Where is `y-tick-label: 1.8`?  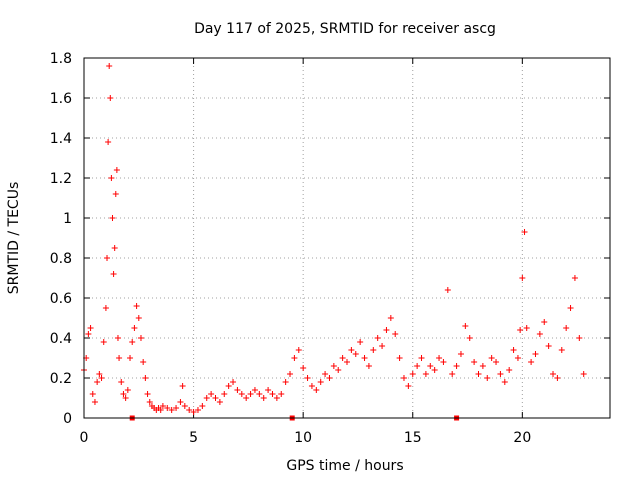 y-tick-label: 1.8 is located at coordinates (61, 59).